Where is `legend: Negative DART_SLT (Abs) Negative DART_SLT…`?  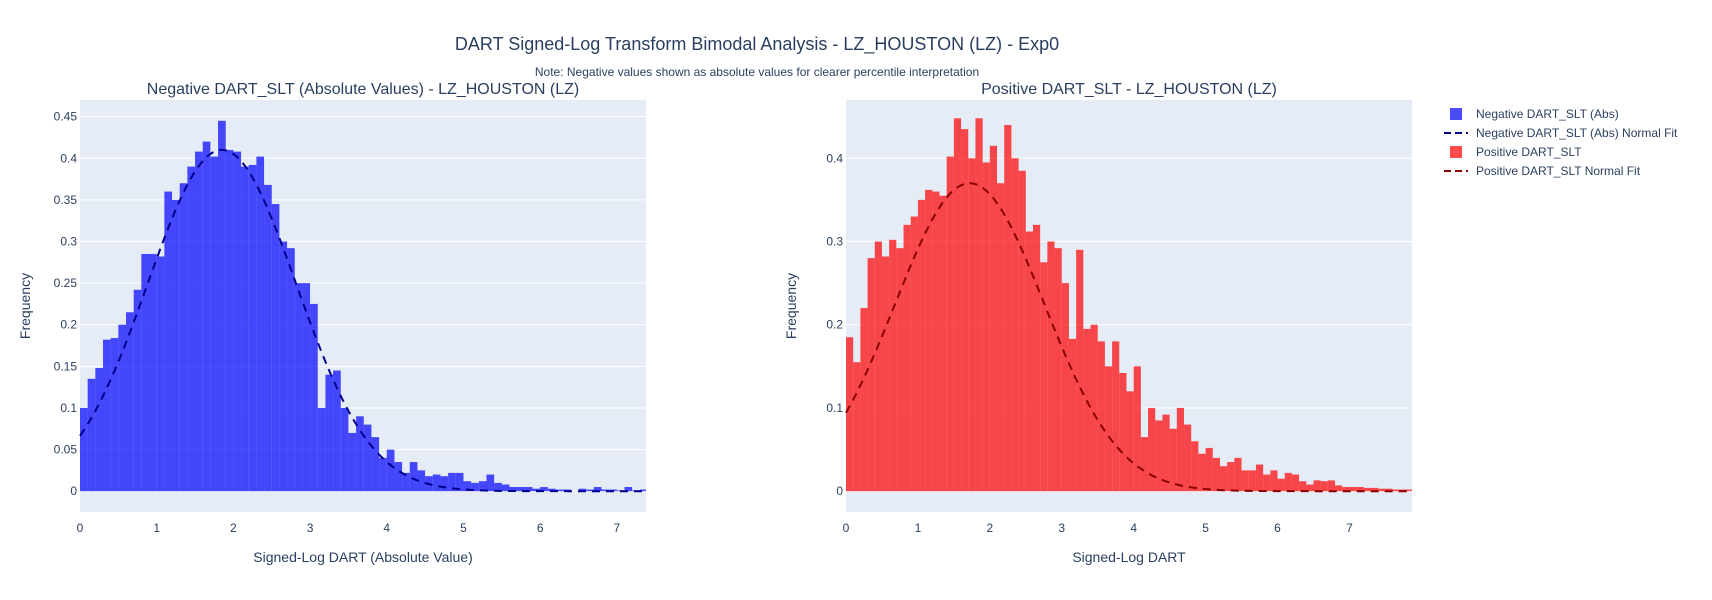
legend: Negative DART_SLT (Abs) Negative DART_SLT… is located at coordinates (1561, 142).